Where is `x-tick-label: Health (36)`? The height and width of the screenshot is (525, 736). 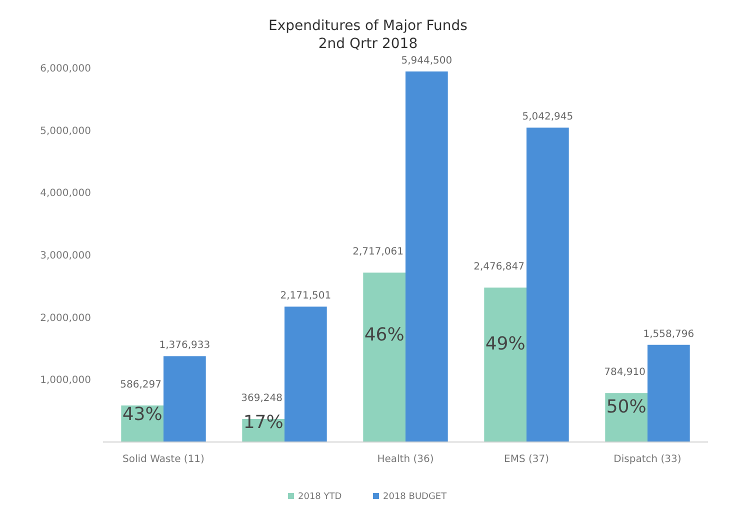 x-tick-label: Health (36) is located at coordinates (405, 459).